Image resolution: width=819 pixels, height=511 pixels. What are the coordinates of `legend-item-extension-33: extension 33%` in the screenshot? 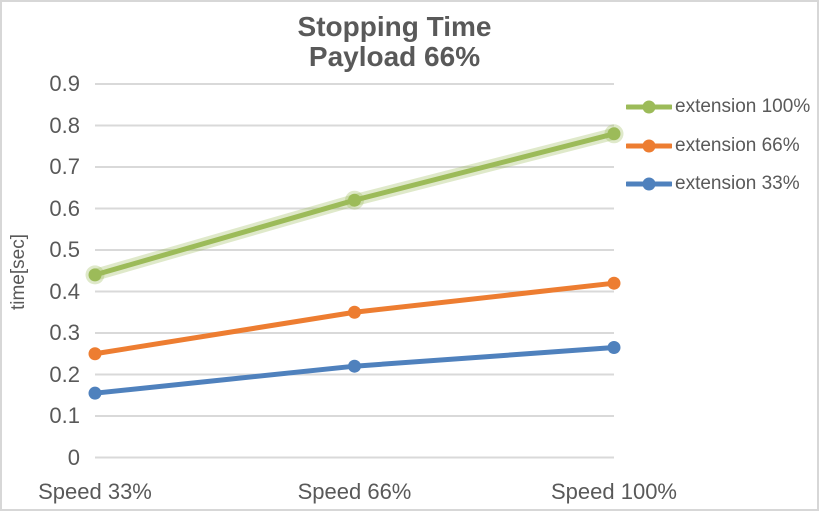 It's located at (713, 184).